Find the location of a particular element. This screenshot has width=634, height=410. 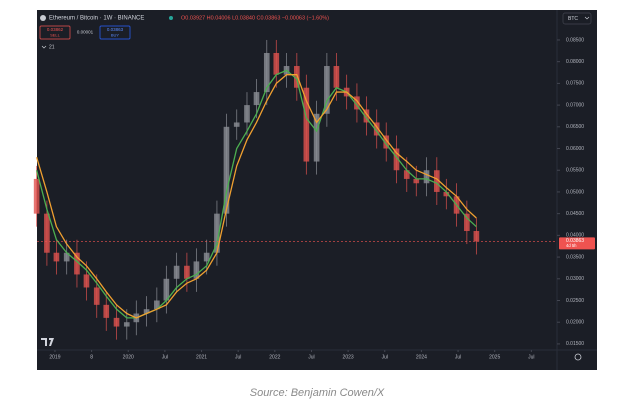

y-tick-label: 0.04000 is located at coordinates (575, 236).